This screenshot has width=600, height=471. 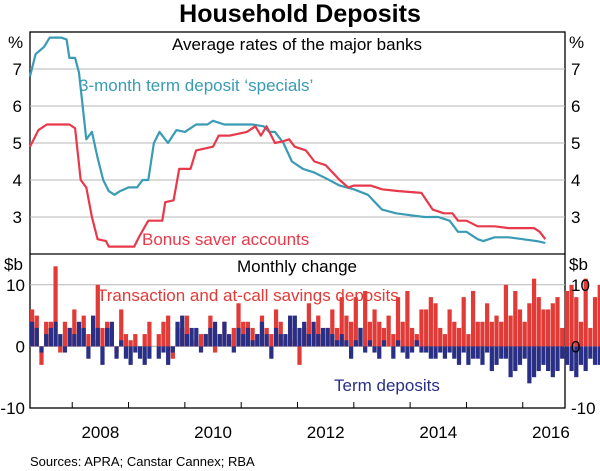 I want to click on top-right-unit: %, so click(x=576, y=42).